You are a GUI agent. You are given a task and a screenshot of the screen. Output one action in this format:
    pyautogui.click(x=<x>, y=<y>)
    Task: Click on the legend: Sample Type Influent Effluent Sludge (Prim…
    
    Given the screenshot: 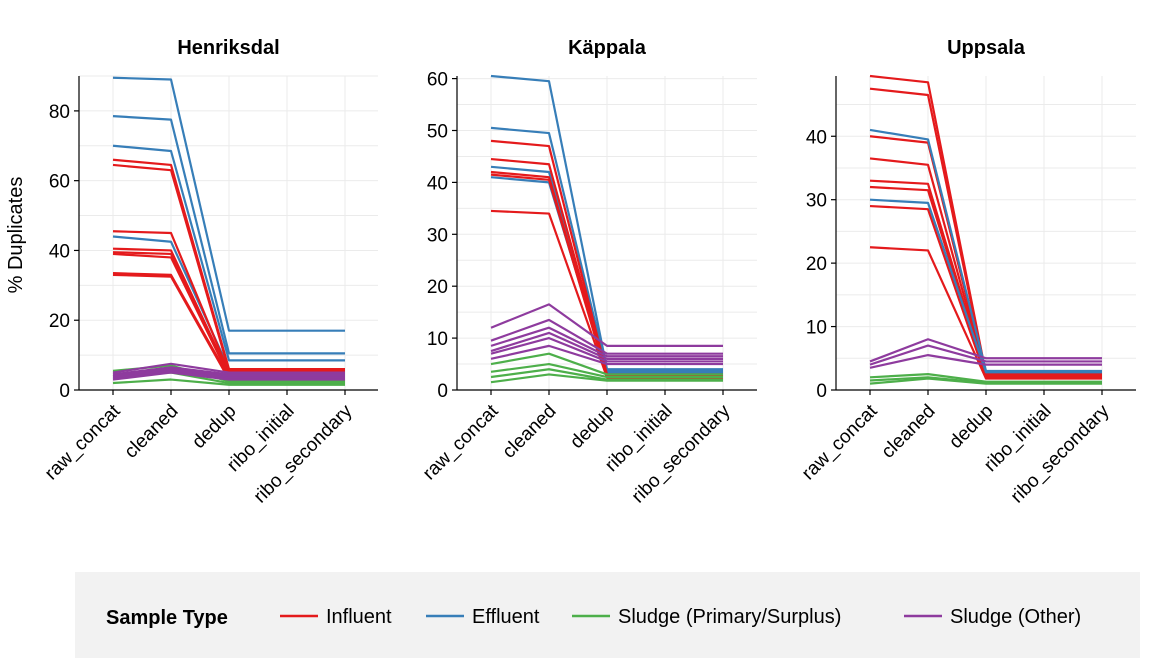 What is the action you would take?
    pyautogui.click(x=607, y=615)
    